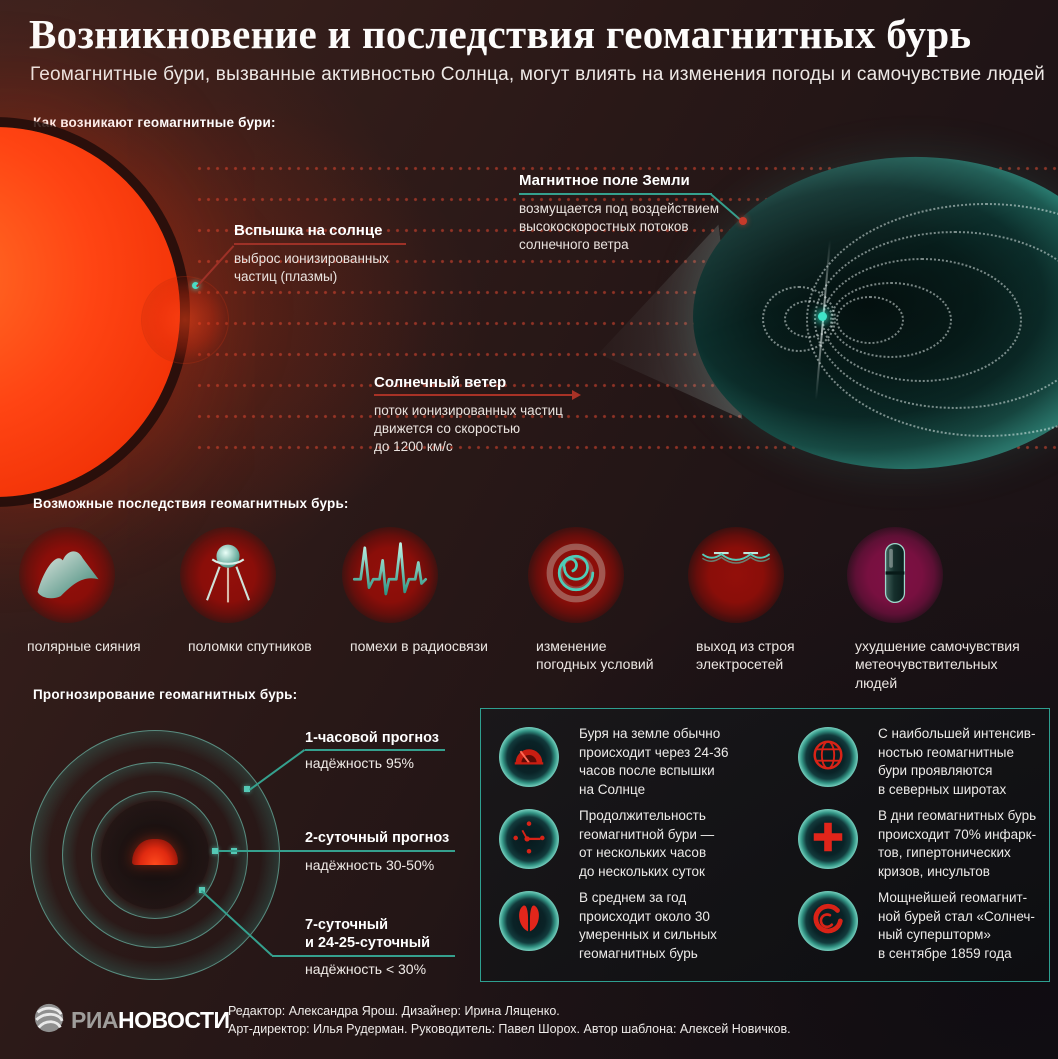 The height and width of the screenshot is (1059, 1058). What do you see at coordinates (359, 763) in the screenshot?
I see `forecast-level1-reliability: надёжность 95%` at bounding box center [359, 763].